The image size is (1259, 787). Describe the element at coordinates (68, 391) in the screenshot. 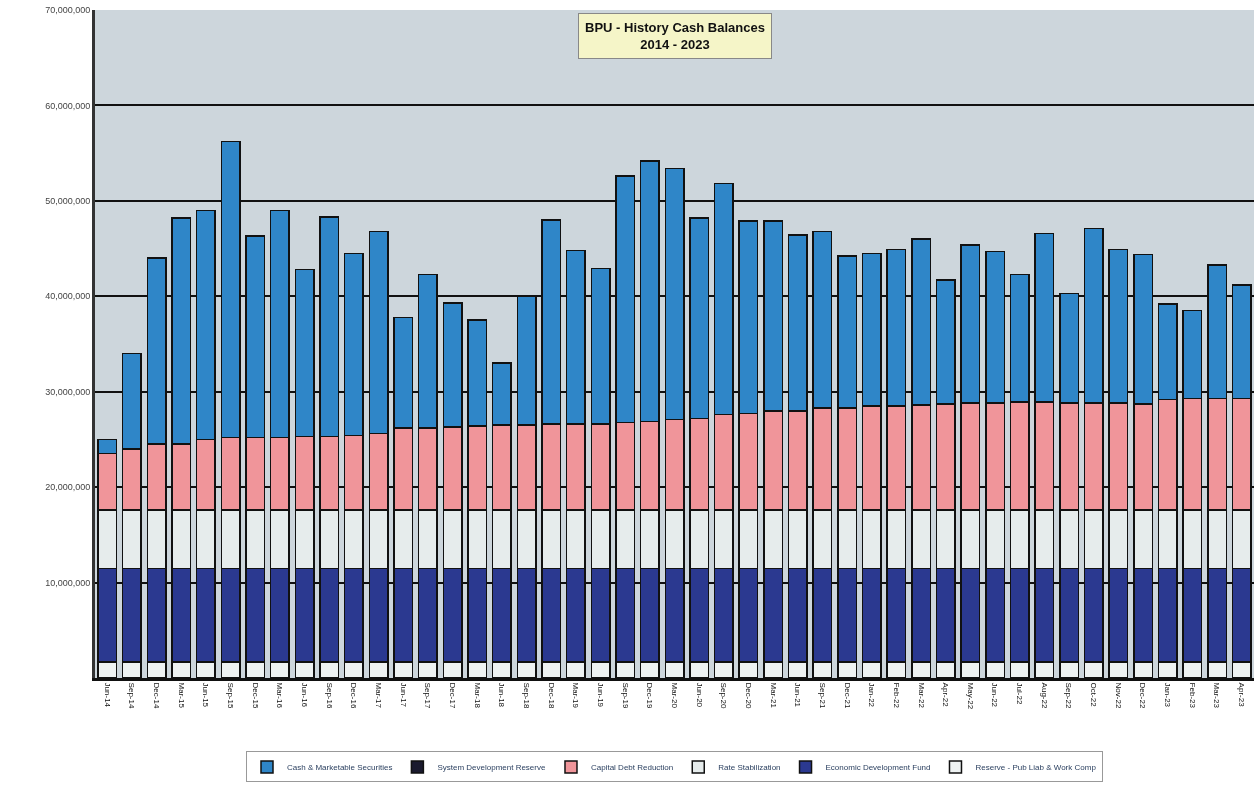

I see `y-tick-label: 30,000,000` at that location.